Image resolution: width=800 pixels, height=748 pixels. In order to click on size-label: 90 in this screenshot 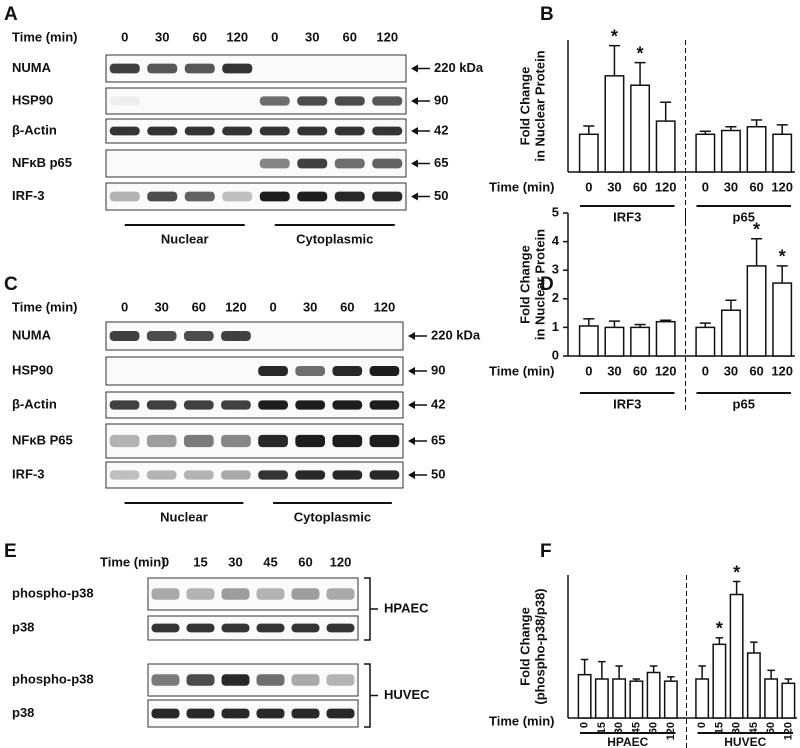, I will do `click(438, 369)`.